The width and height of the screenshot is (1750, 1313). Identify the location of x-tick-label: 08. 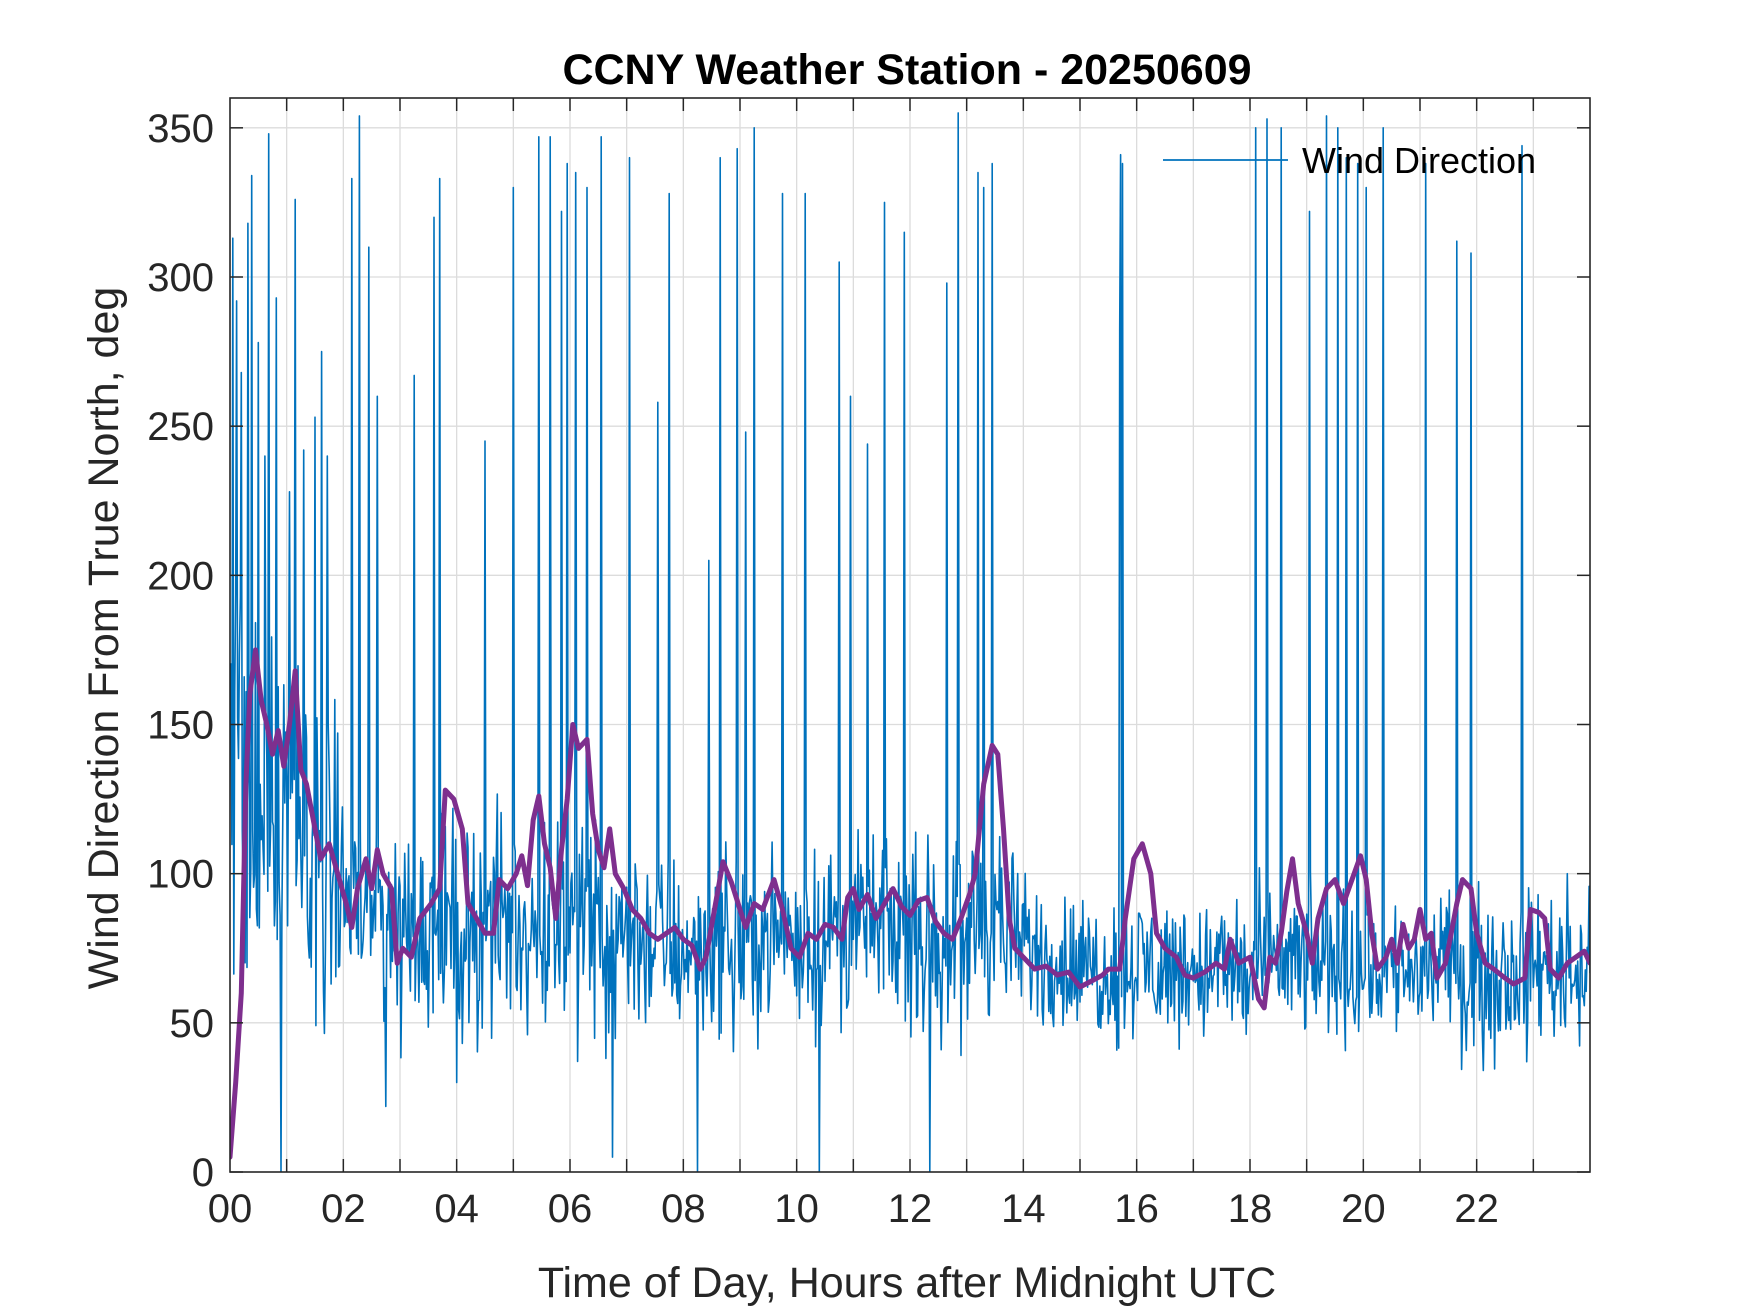
(683, 1209).